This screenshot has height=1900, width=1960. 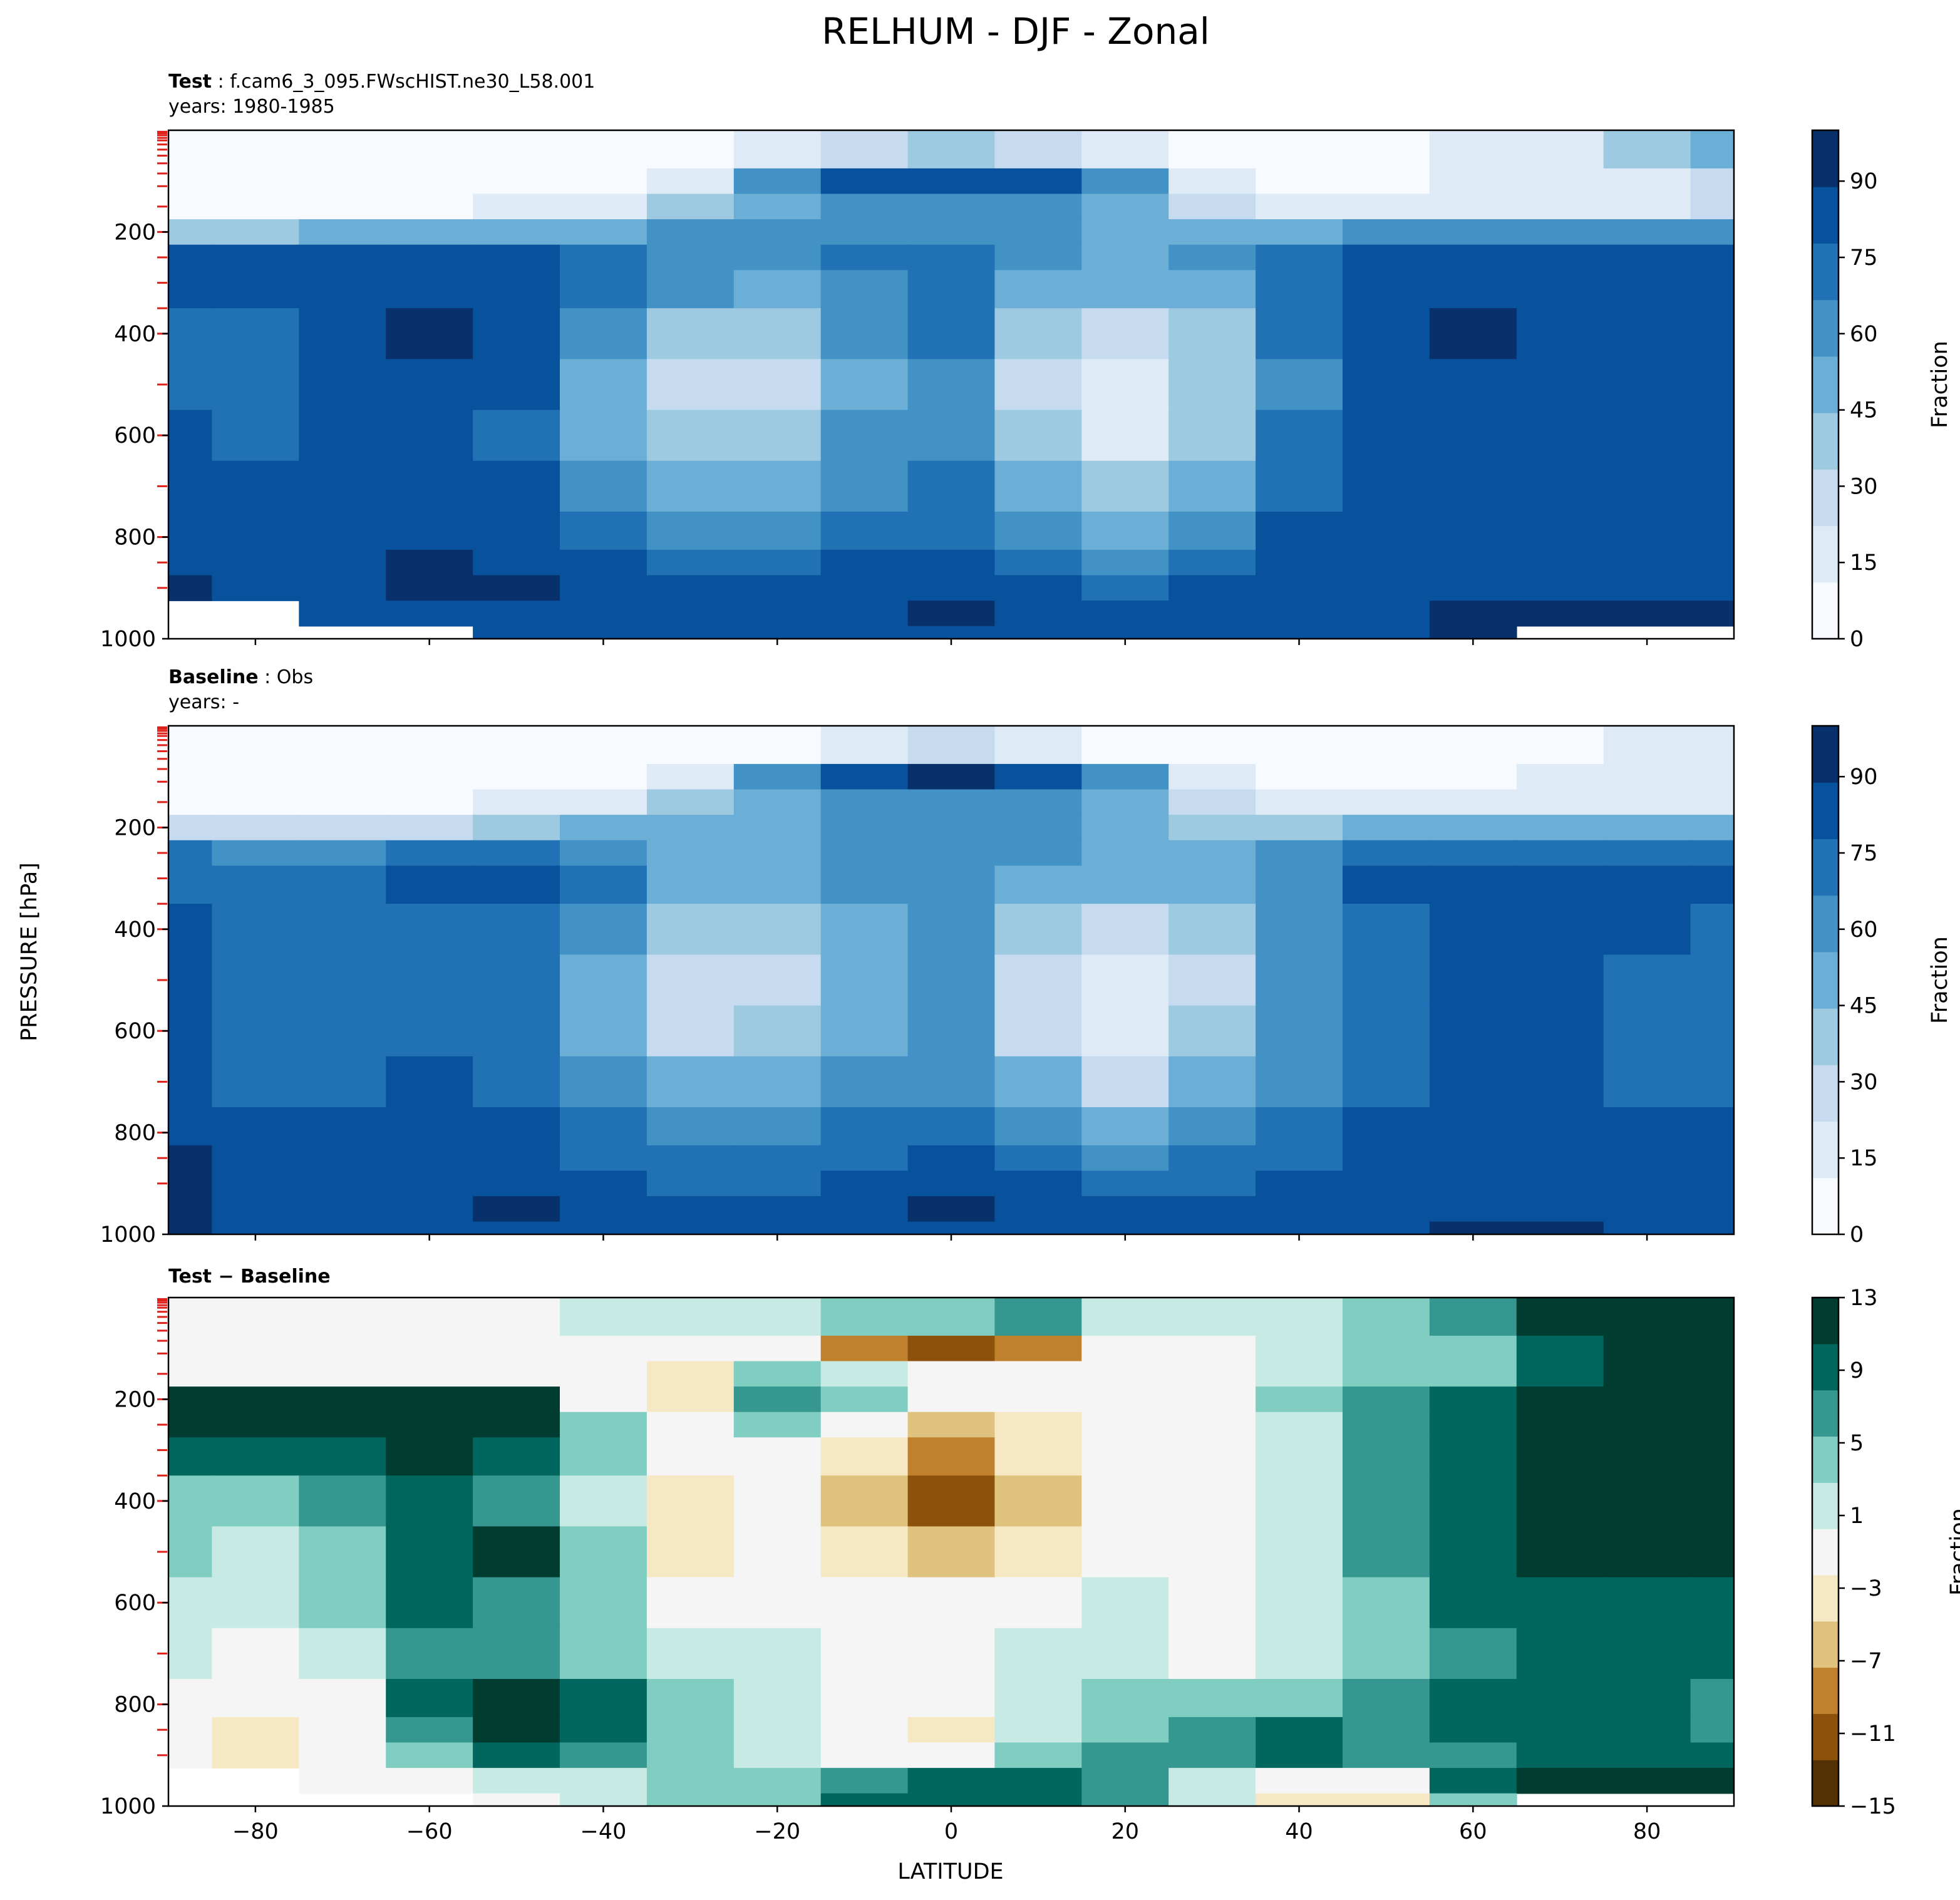 I want to click on panel-baseline-years: years: -, so click(x=203, y=702).